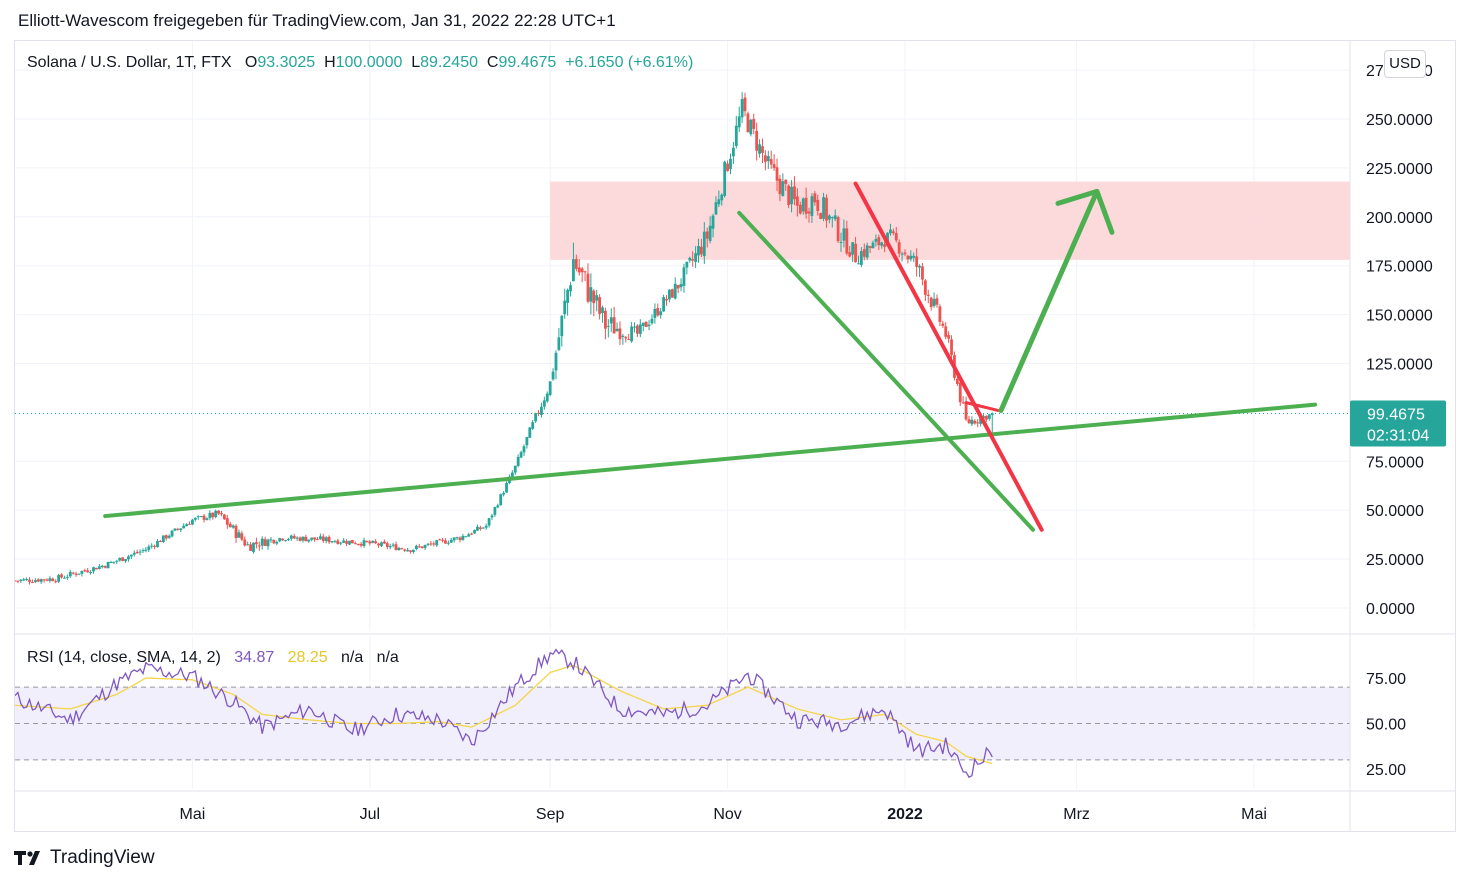  Describe the element at coordinates (629, 62) in the screenshot. I see `change-value: +6.1650 (+6.61%)` at that location.